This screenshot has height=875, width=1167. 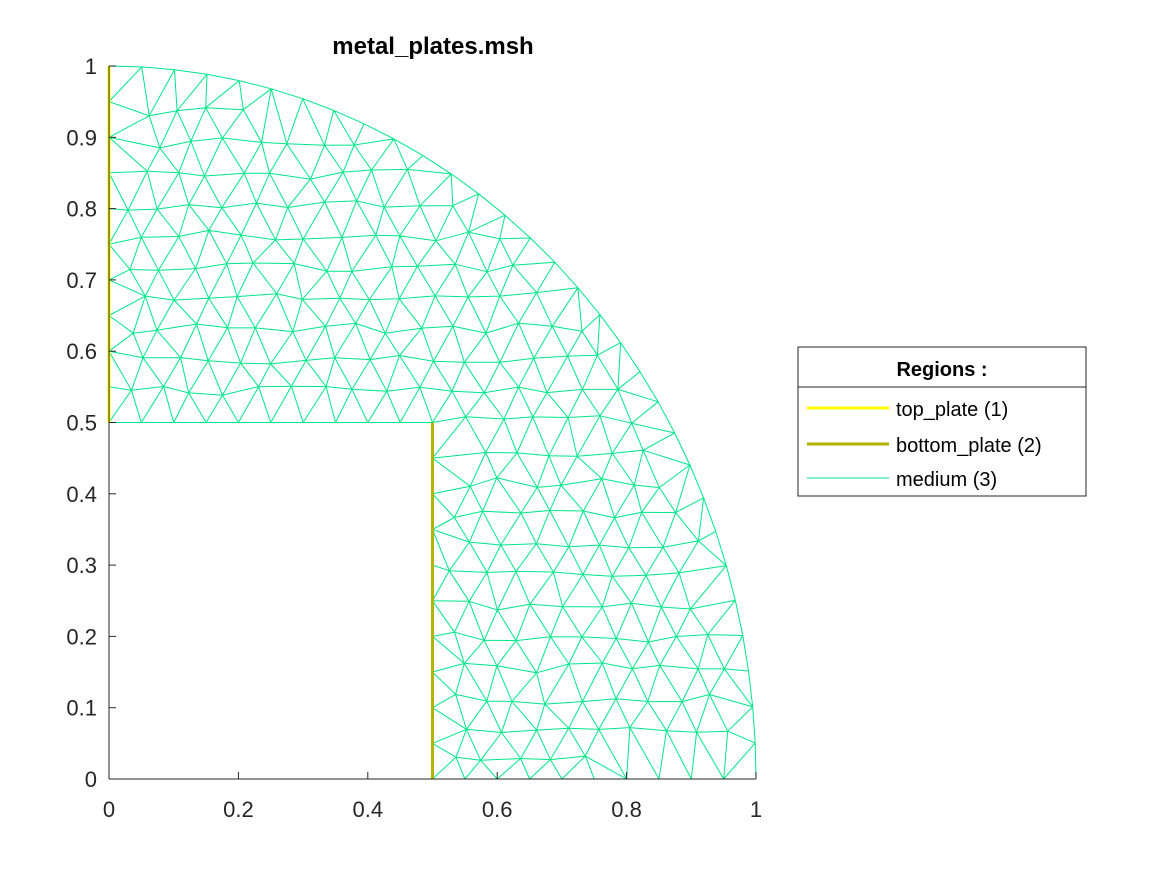 What do you see at coordinates (81, 423) in the screenshot?
I see `y-tick-label-5: 0.5` at bounding box center [81, 423].